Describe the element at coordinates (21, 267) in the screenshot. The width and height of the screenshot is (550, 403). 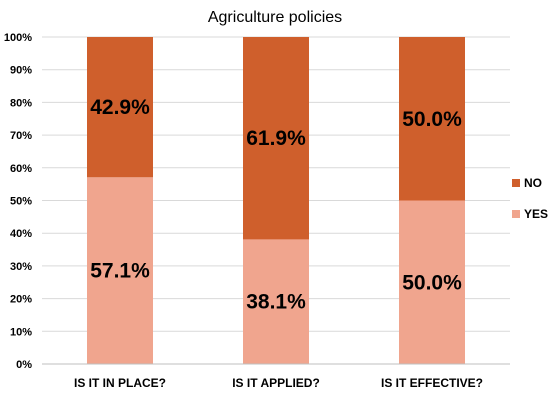
I see `y-tick-label: 30%` at that location.